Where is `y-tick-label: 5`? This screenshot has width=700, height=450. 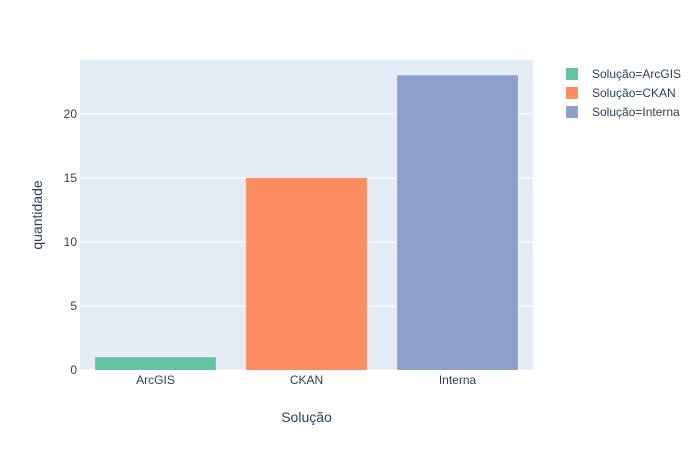
y-tick-label: 5 is located at coordinates (73, 306).